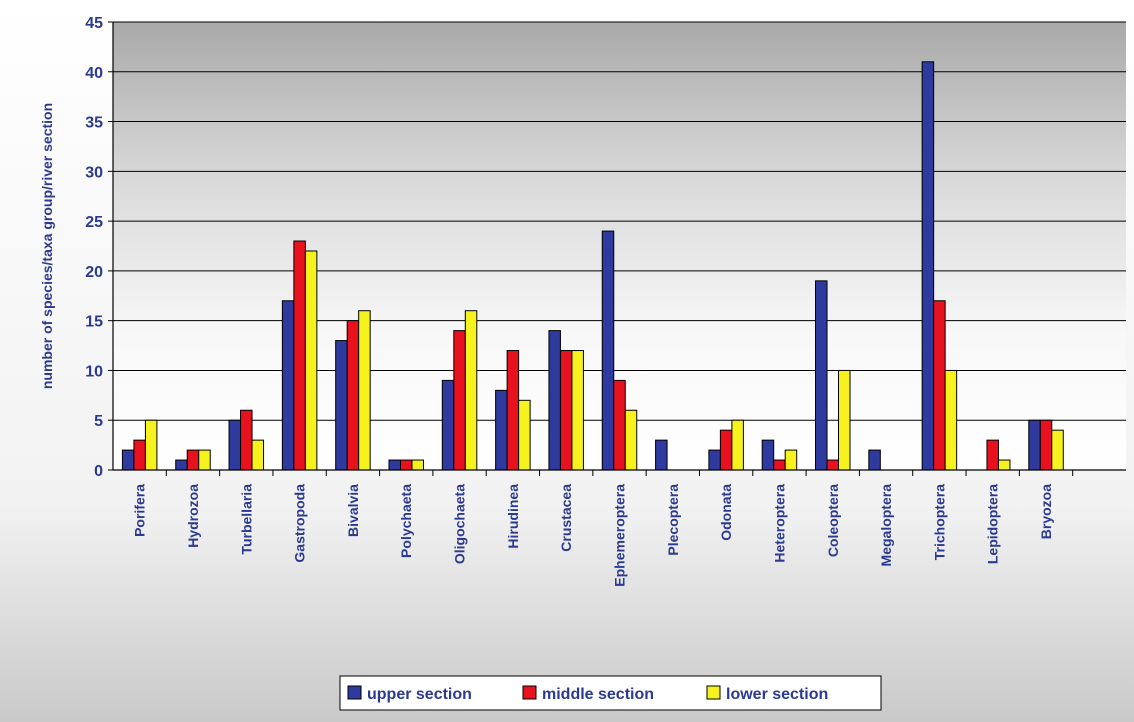 This screenshot has height=722, width=1134. I want to click on bar-middle-section-bryozoa, so click(1046, 445).